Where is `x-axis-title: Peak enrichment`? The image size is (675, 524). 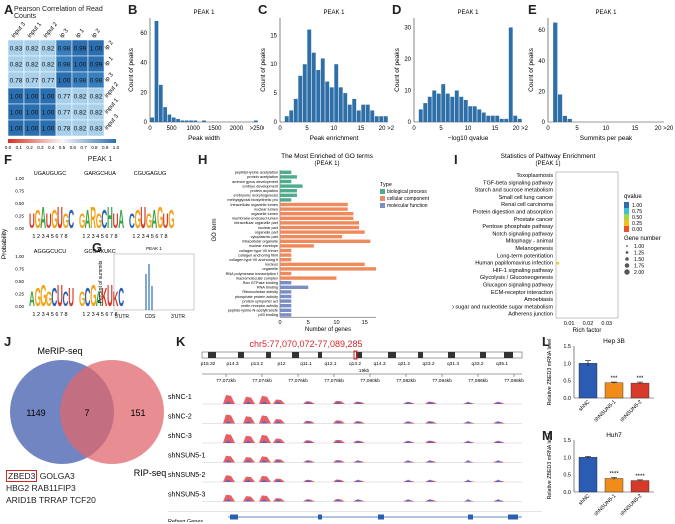
x-axis-title: Peak enrichment is located at coordinates (334, 138).